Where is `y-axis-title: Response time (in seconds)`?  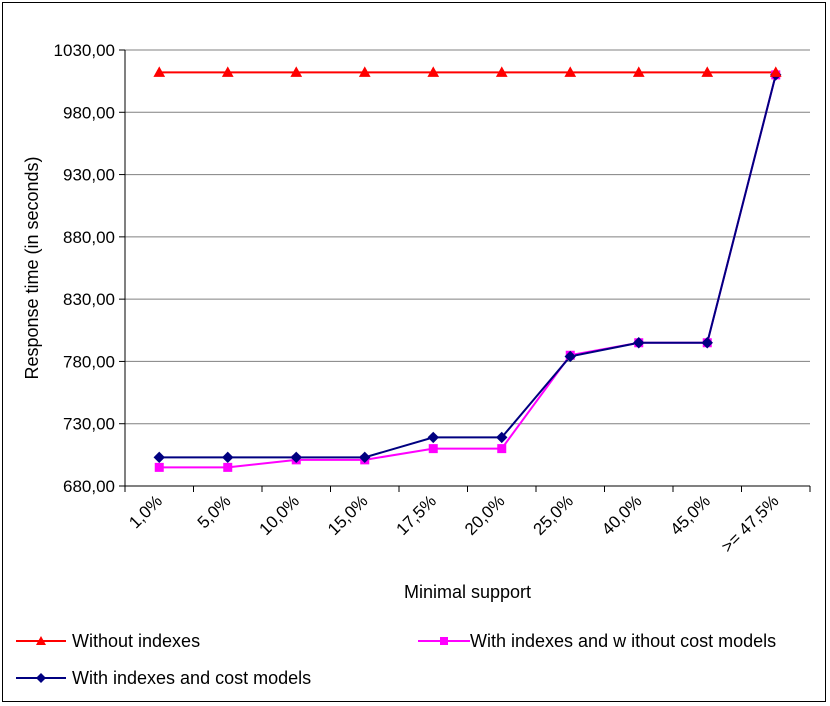 y-axis-title: Response time (in seconds) is located at coordinates (32, 267).